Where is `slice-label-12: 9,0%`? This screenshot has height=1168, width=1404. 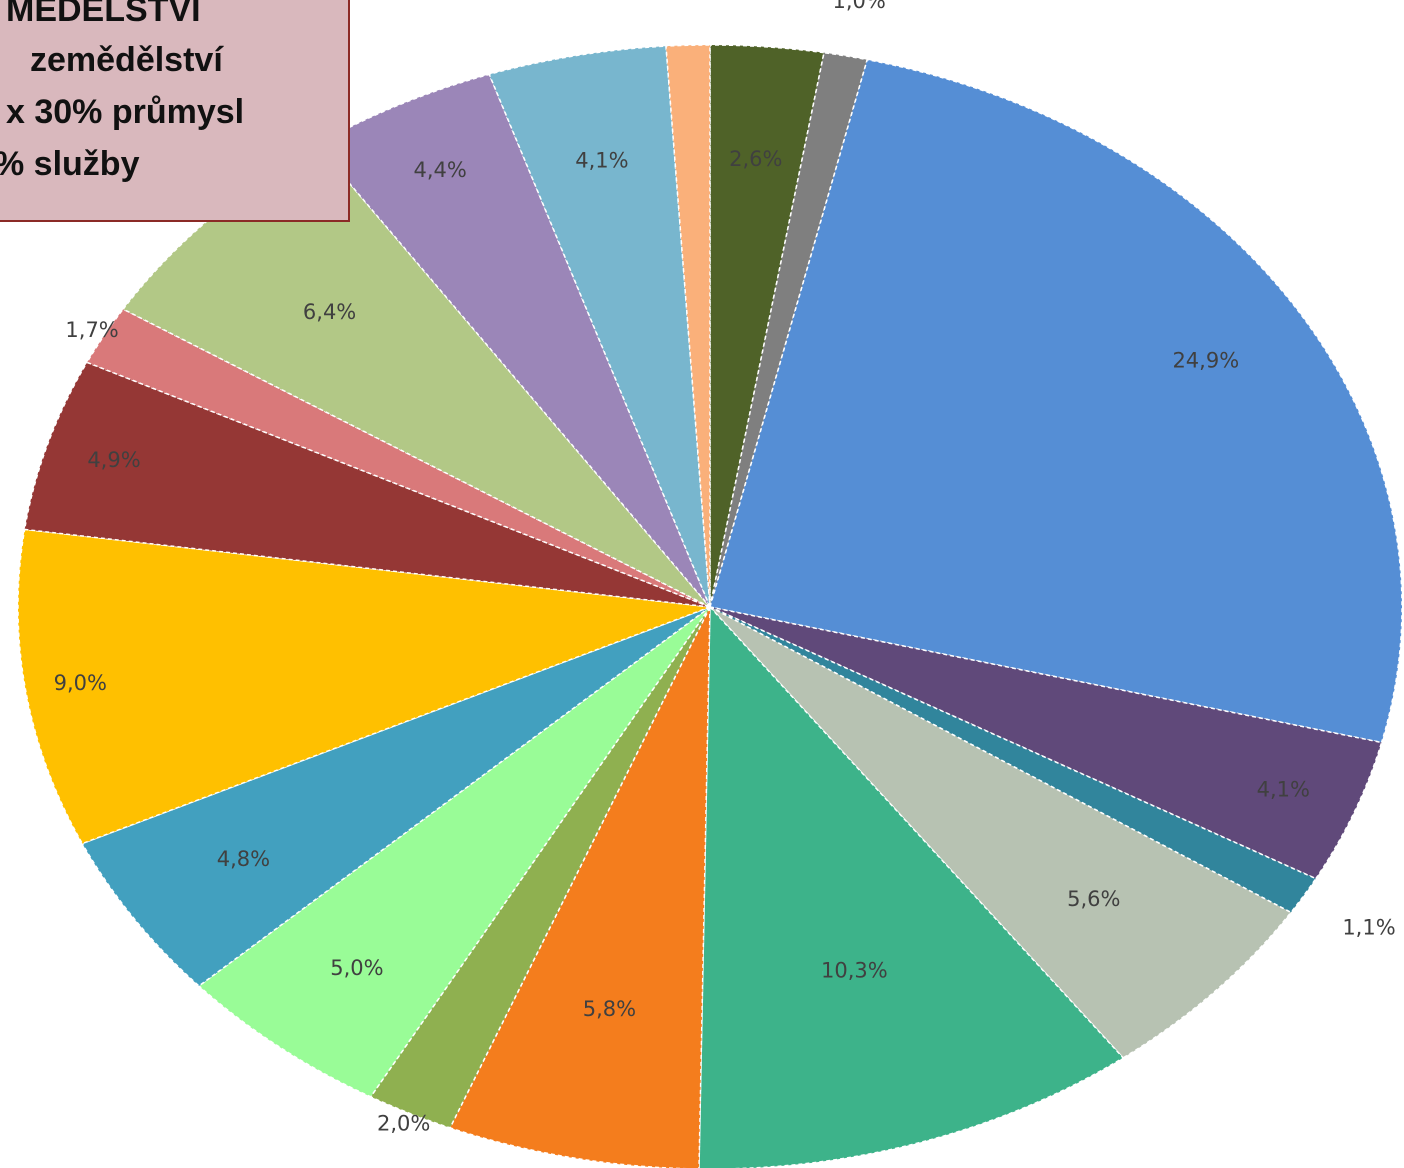 slice-label-12: 9,0% is located at coordinates (80, 683).